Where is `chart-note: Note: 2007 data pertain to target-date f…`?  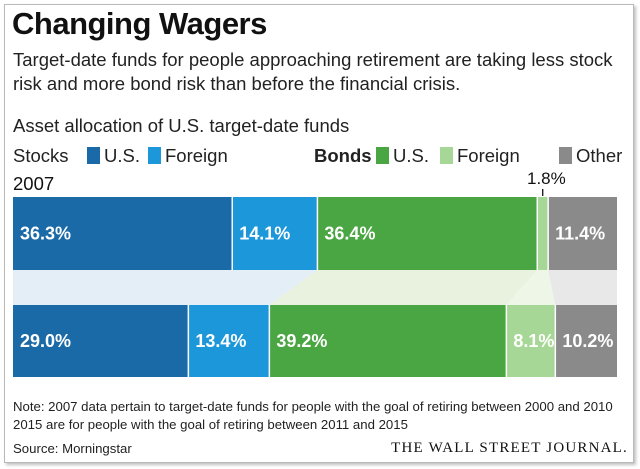 chart-note: Note: 2007 data pertain to target-date f… is located at coordinates (313, 415).